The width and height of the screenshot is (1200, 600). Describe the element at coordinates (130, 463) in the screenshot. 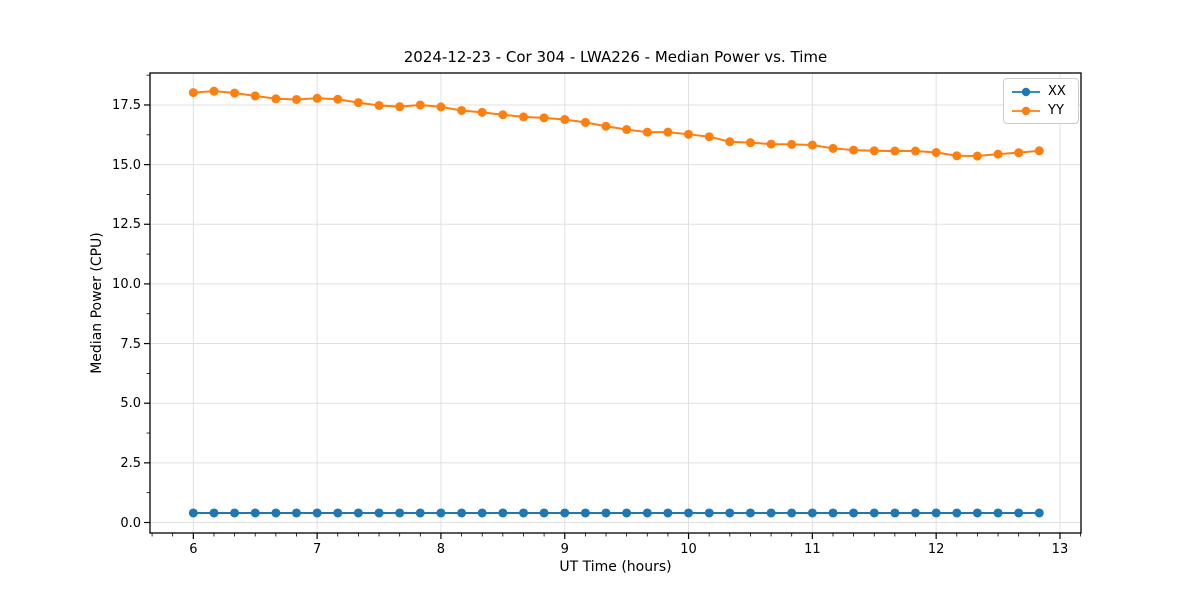

I see `y-tick-label: 2.5` at that location.